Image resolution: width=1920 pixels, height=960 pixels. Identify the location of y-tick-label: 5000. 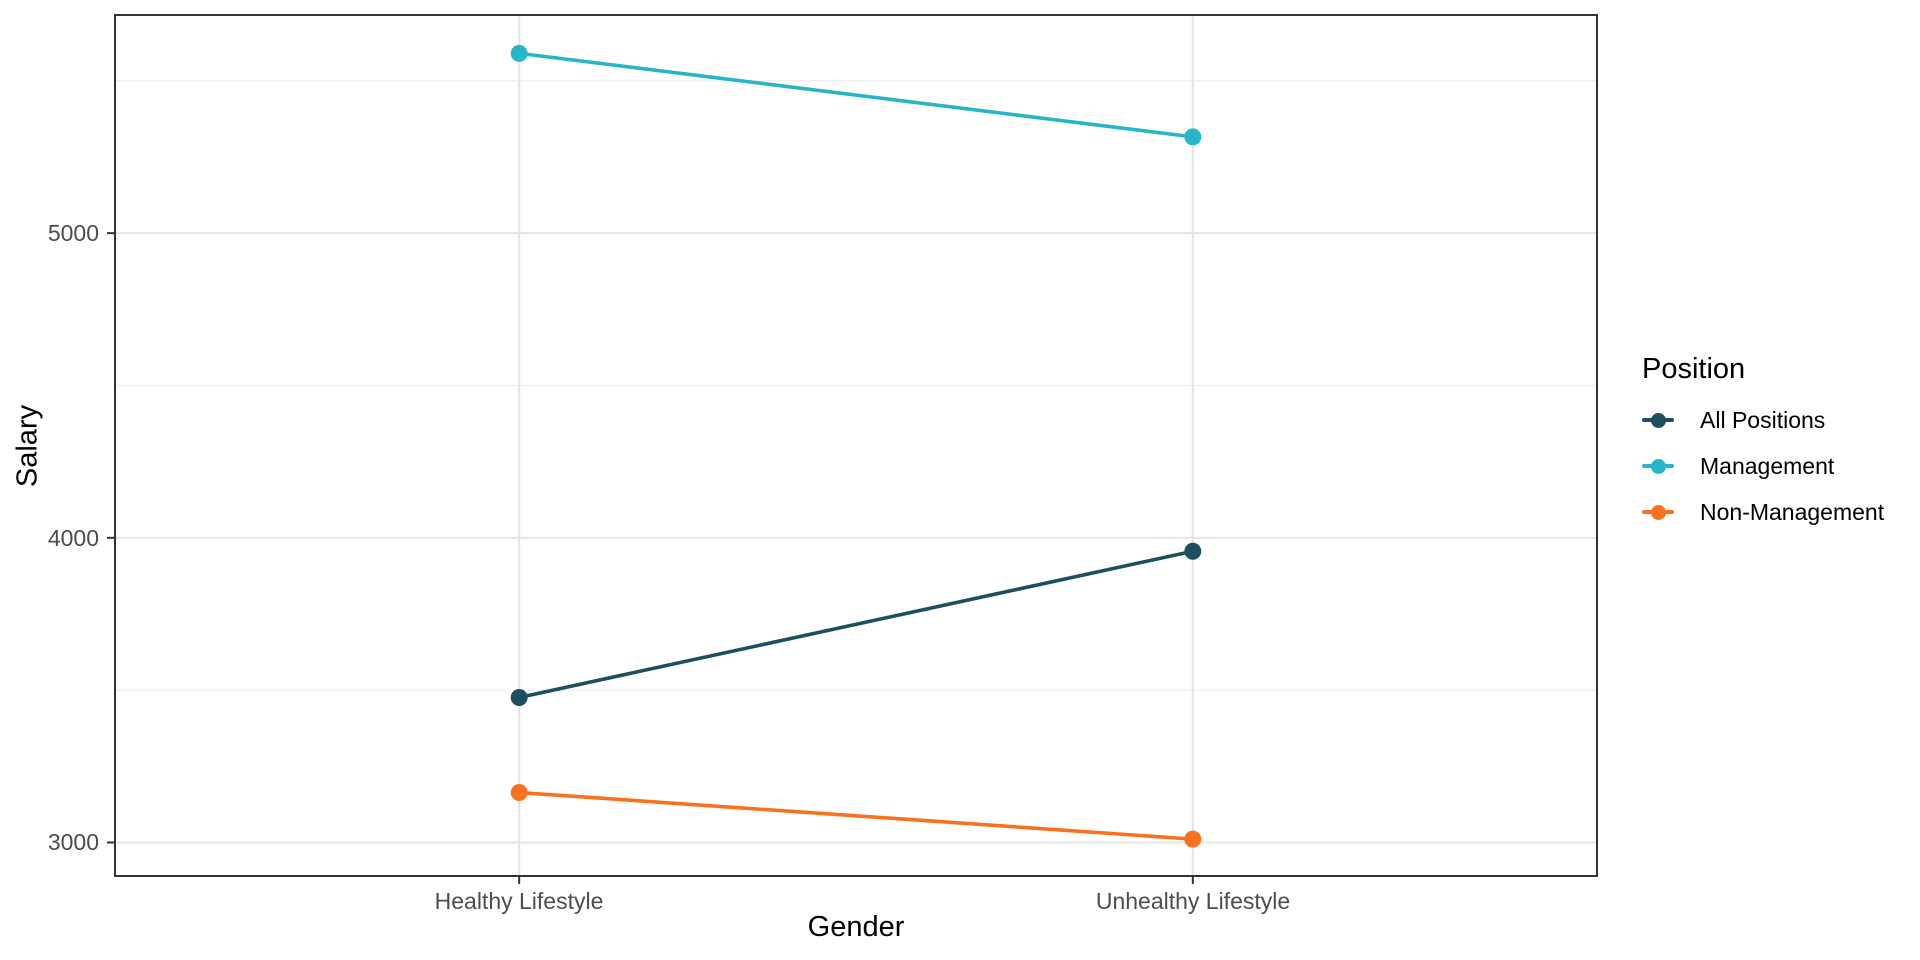
(73, 233).